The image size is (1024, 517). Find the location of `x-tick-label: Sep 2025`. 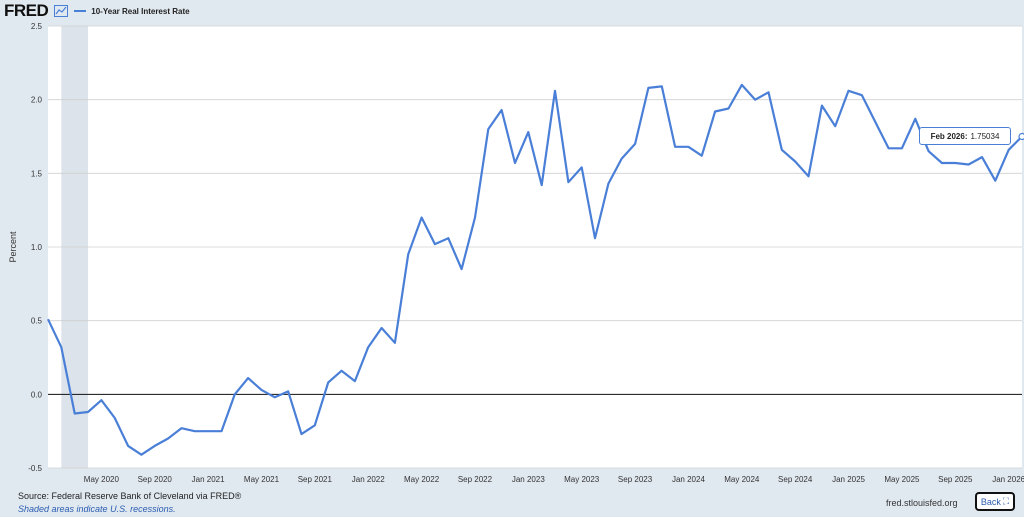

x-tick-label: Sep 2025 is located at coordinates (955, 479).